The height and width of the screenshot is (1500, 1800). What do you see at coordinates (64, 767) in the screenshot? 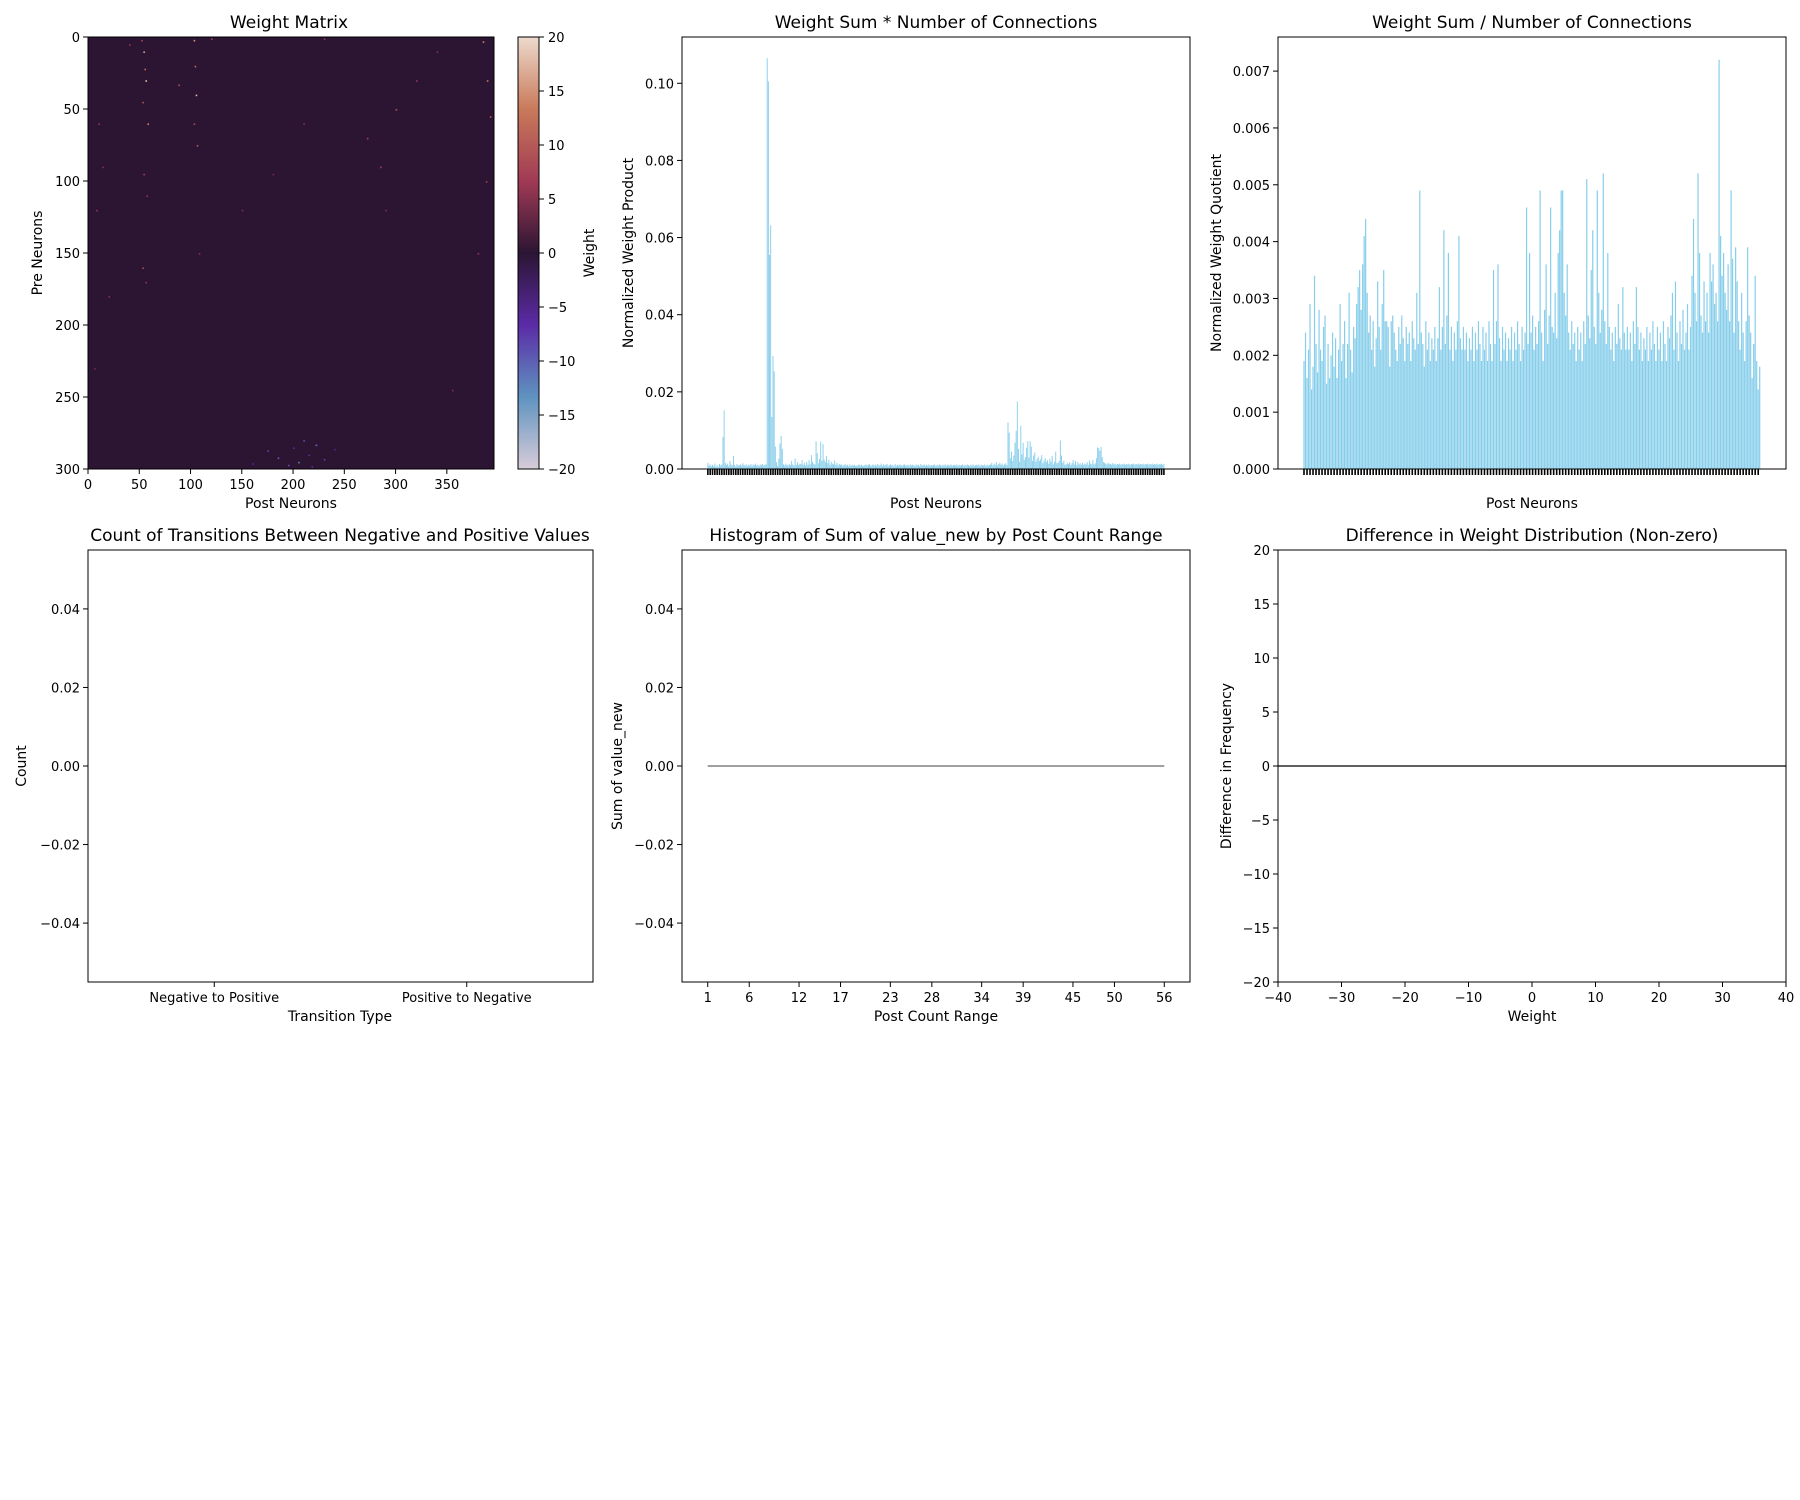
I see `transition-count-y-ticks: −0.04 −0.02 0.00 0.02 0.04` at bounding box center [64, 767].